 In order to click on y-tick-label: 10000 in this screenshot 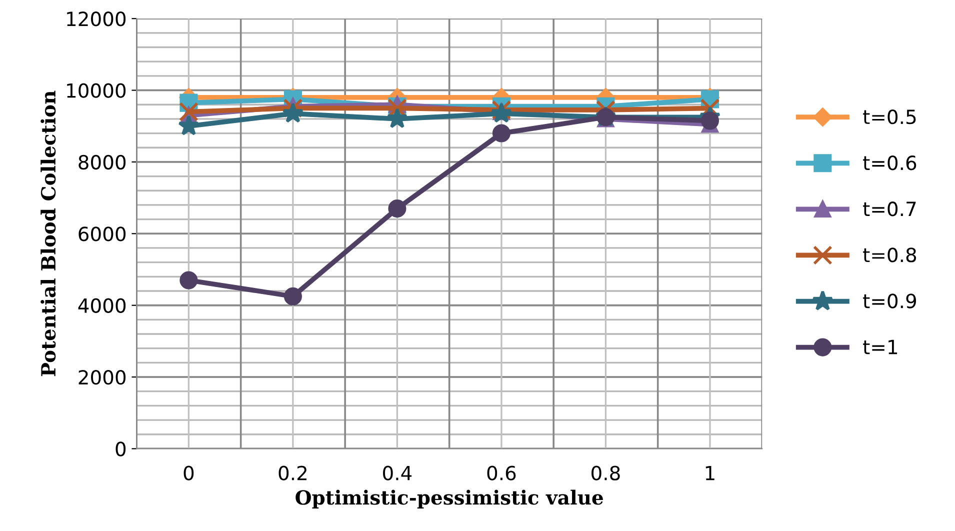, I will do `click(96, 90)`.